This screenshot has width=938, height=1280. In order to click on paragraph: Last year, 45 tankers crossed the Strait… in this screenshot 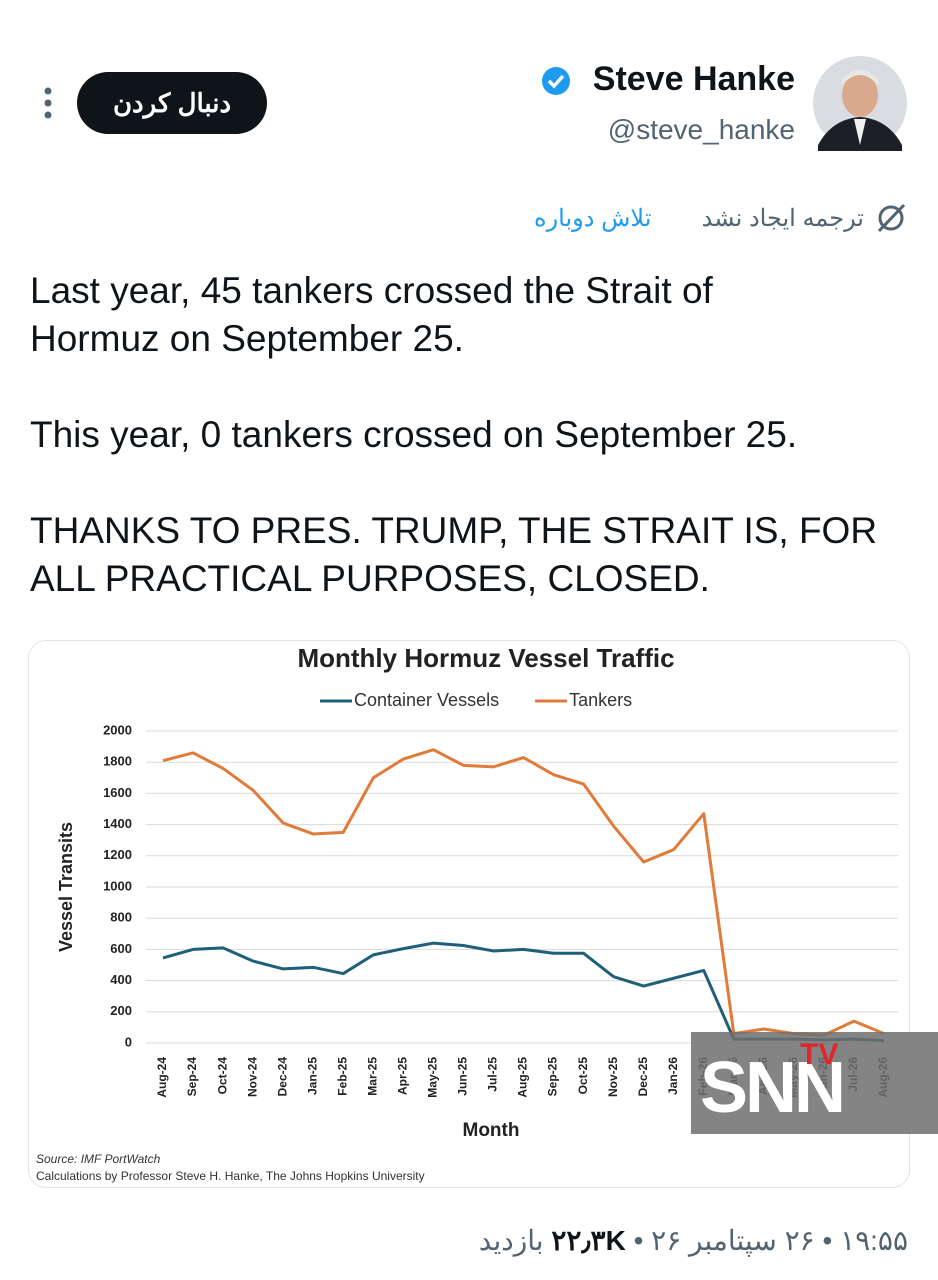, I will do `click(475, 315)`.